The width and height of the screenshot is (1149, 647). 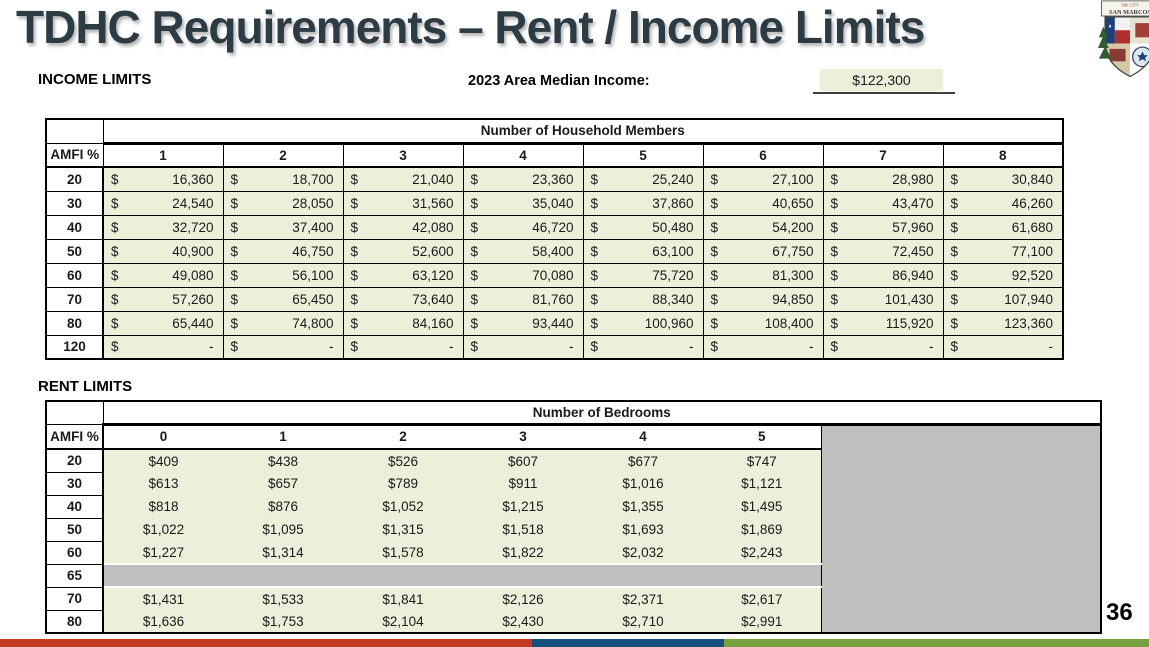 I want to click on rent-cell: $1,753, so click(x=283, y=621).